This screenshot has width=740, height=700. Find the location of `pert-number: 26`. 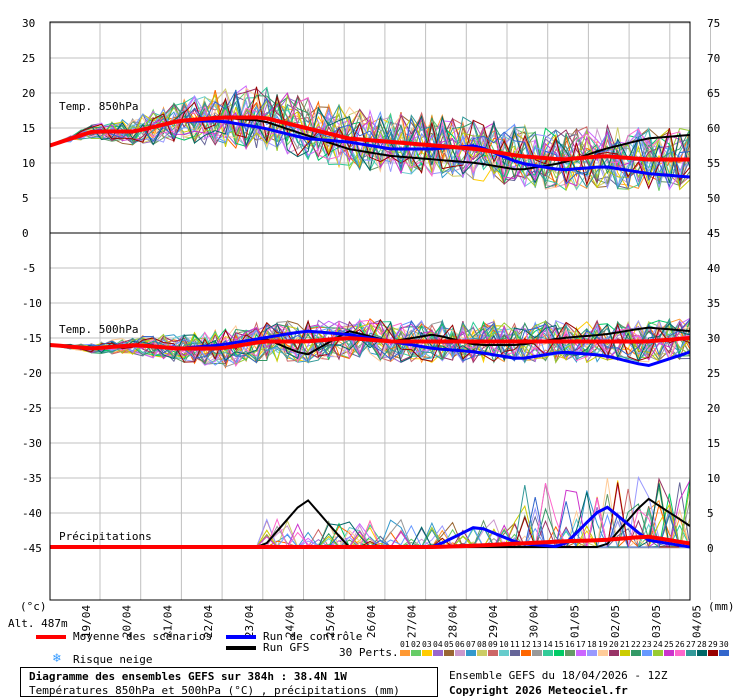

pert-number: 26 is located at coordinates (680, 644).